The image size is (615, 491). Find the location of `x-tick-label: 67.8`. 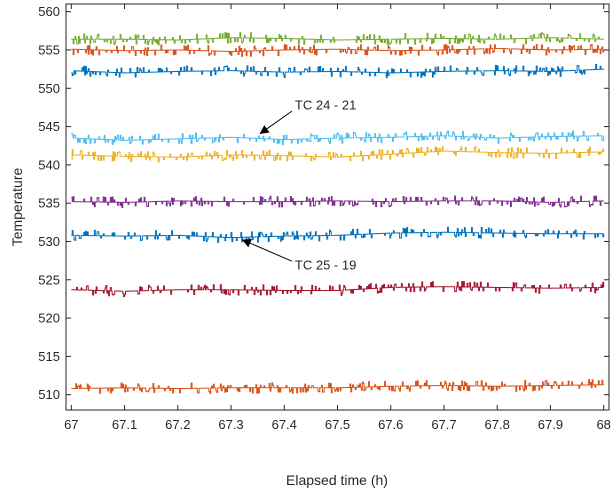

x-tick-label: 67.8 is located at coordinates (497, 424).